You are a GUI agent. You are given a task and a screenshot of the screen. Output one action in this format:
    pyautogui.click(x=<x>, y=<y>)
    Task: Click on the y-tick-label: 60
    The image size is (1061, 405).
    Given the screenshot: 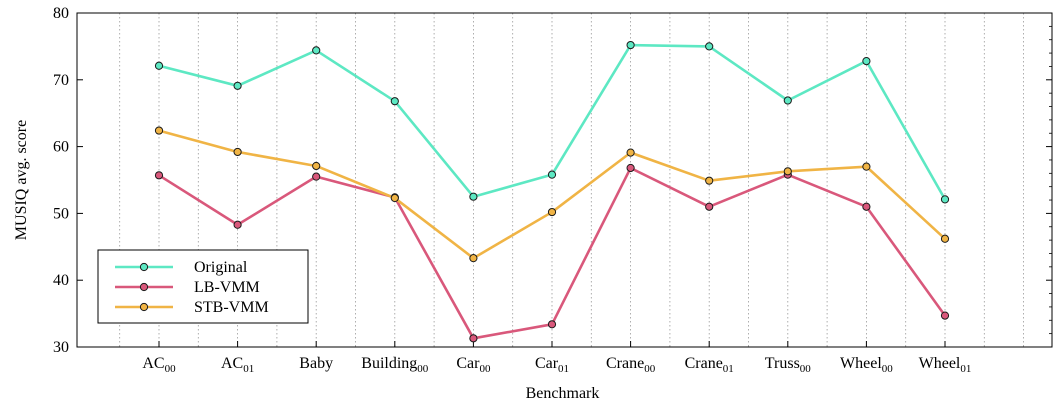 What is the action you would take?
    pyautogui.click(x=61, y=147)
    